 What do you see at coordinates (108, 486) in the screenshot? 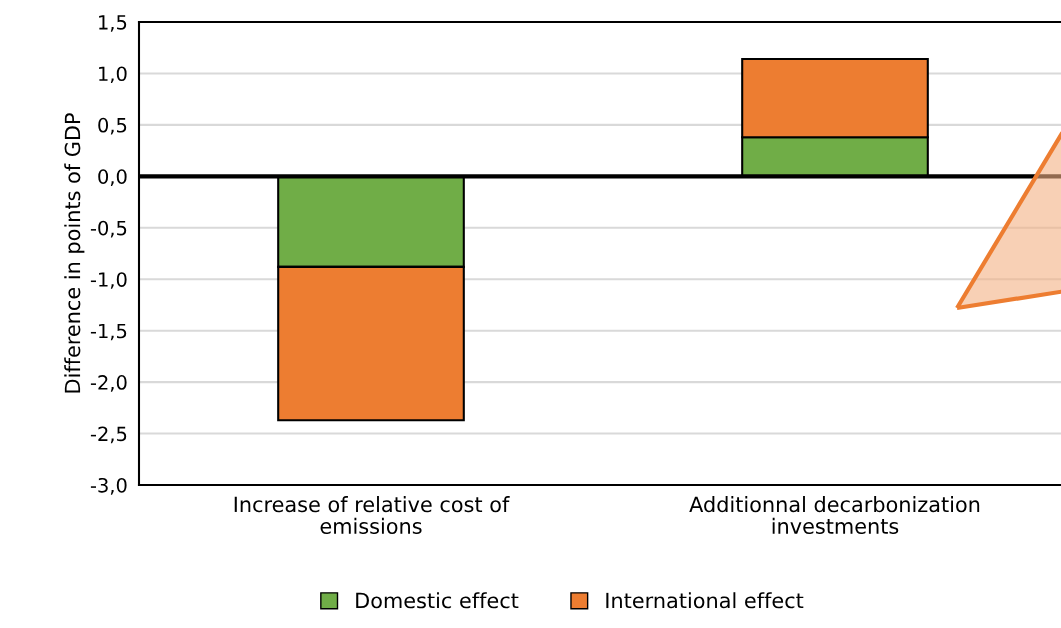
I see `y-tick-label: -3,0` at bounding box center [108, 486].